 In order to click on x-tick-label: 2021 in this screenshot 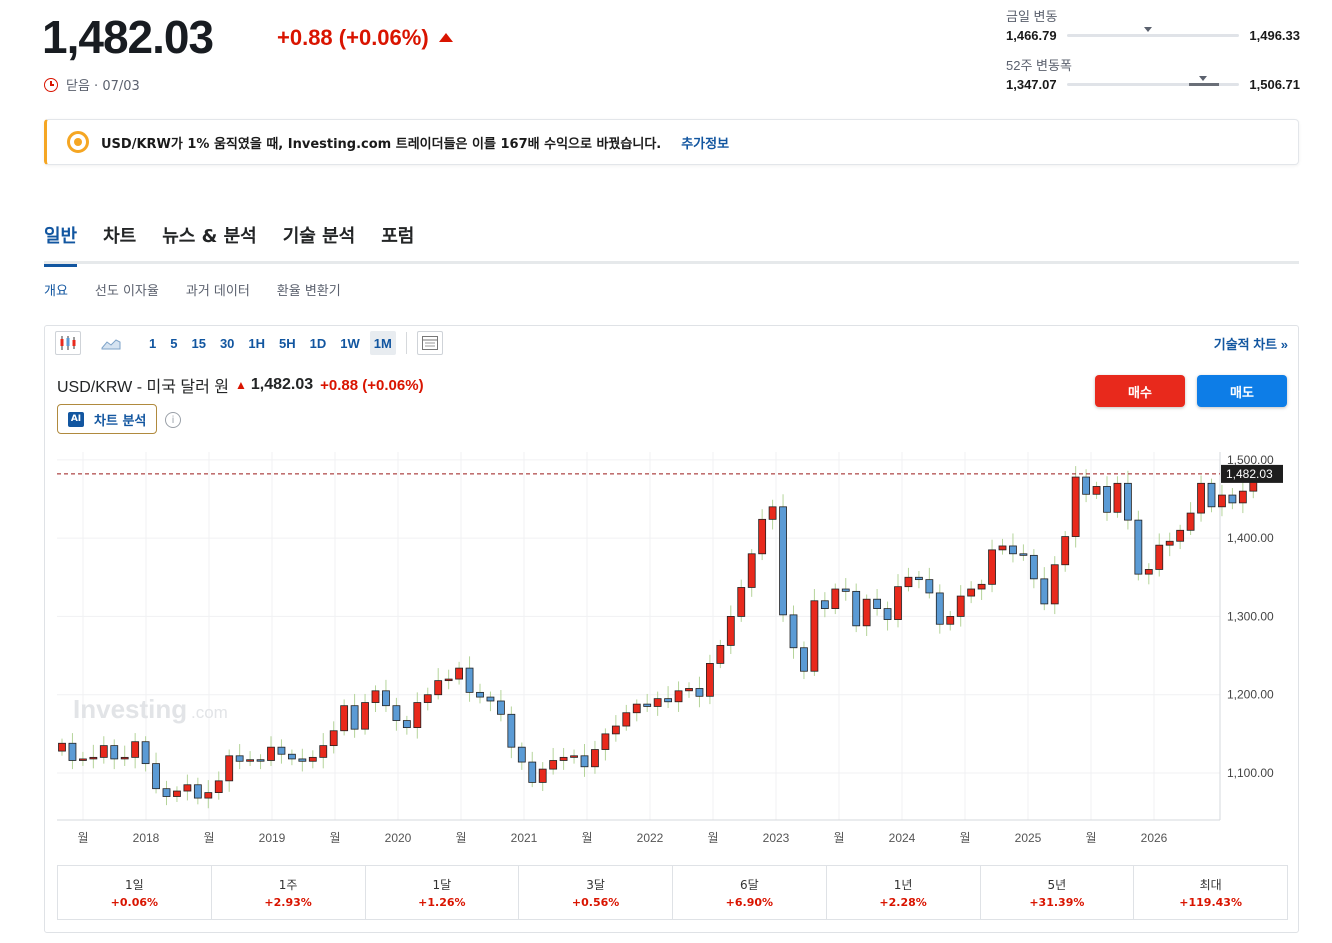, I will do `click(524, 838)`.